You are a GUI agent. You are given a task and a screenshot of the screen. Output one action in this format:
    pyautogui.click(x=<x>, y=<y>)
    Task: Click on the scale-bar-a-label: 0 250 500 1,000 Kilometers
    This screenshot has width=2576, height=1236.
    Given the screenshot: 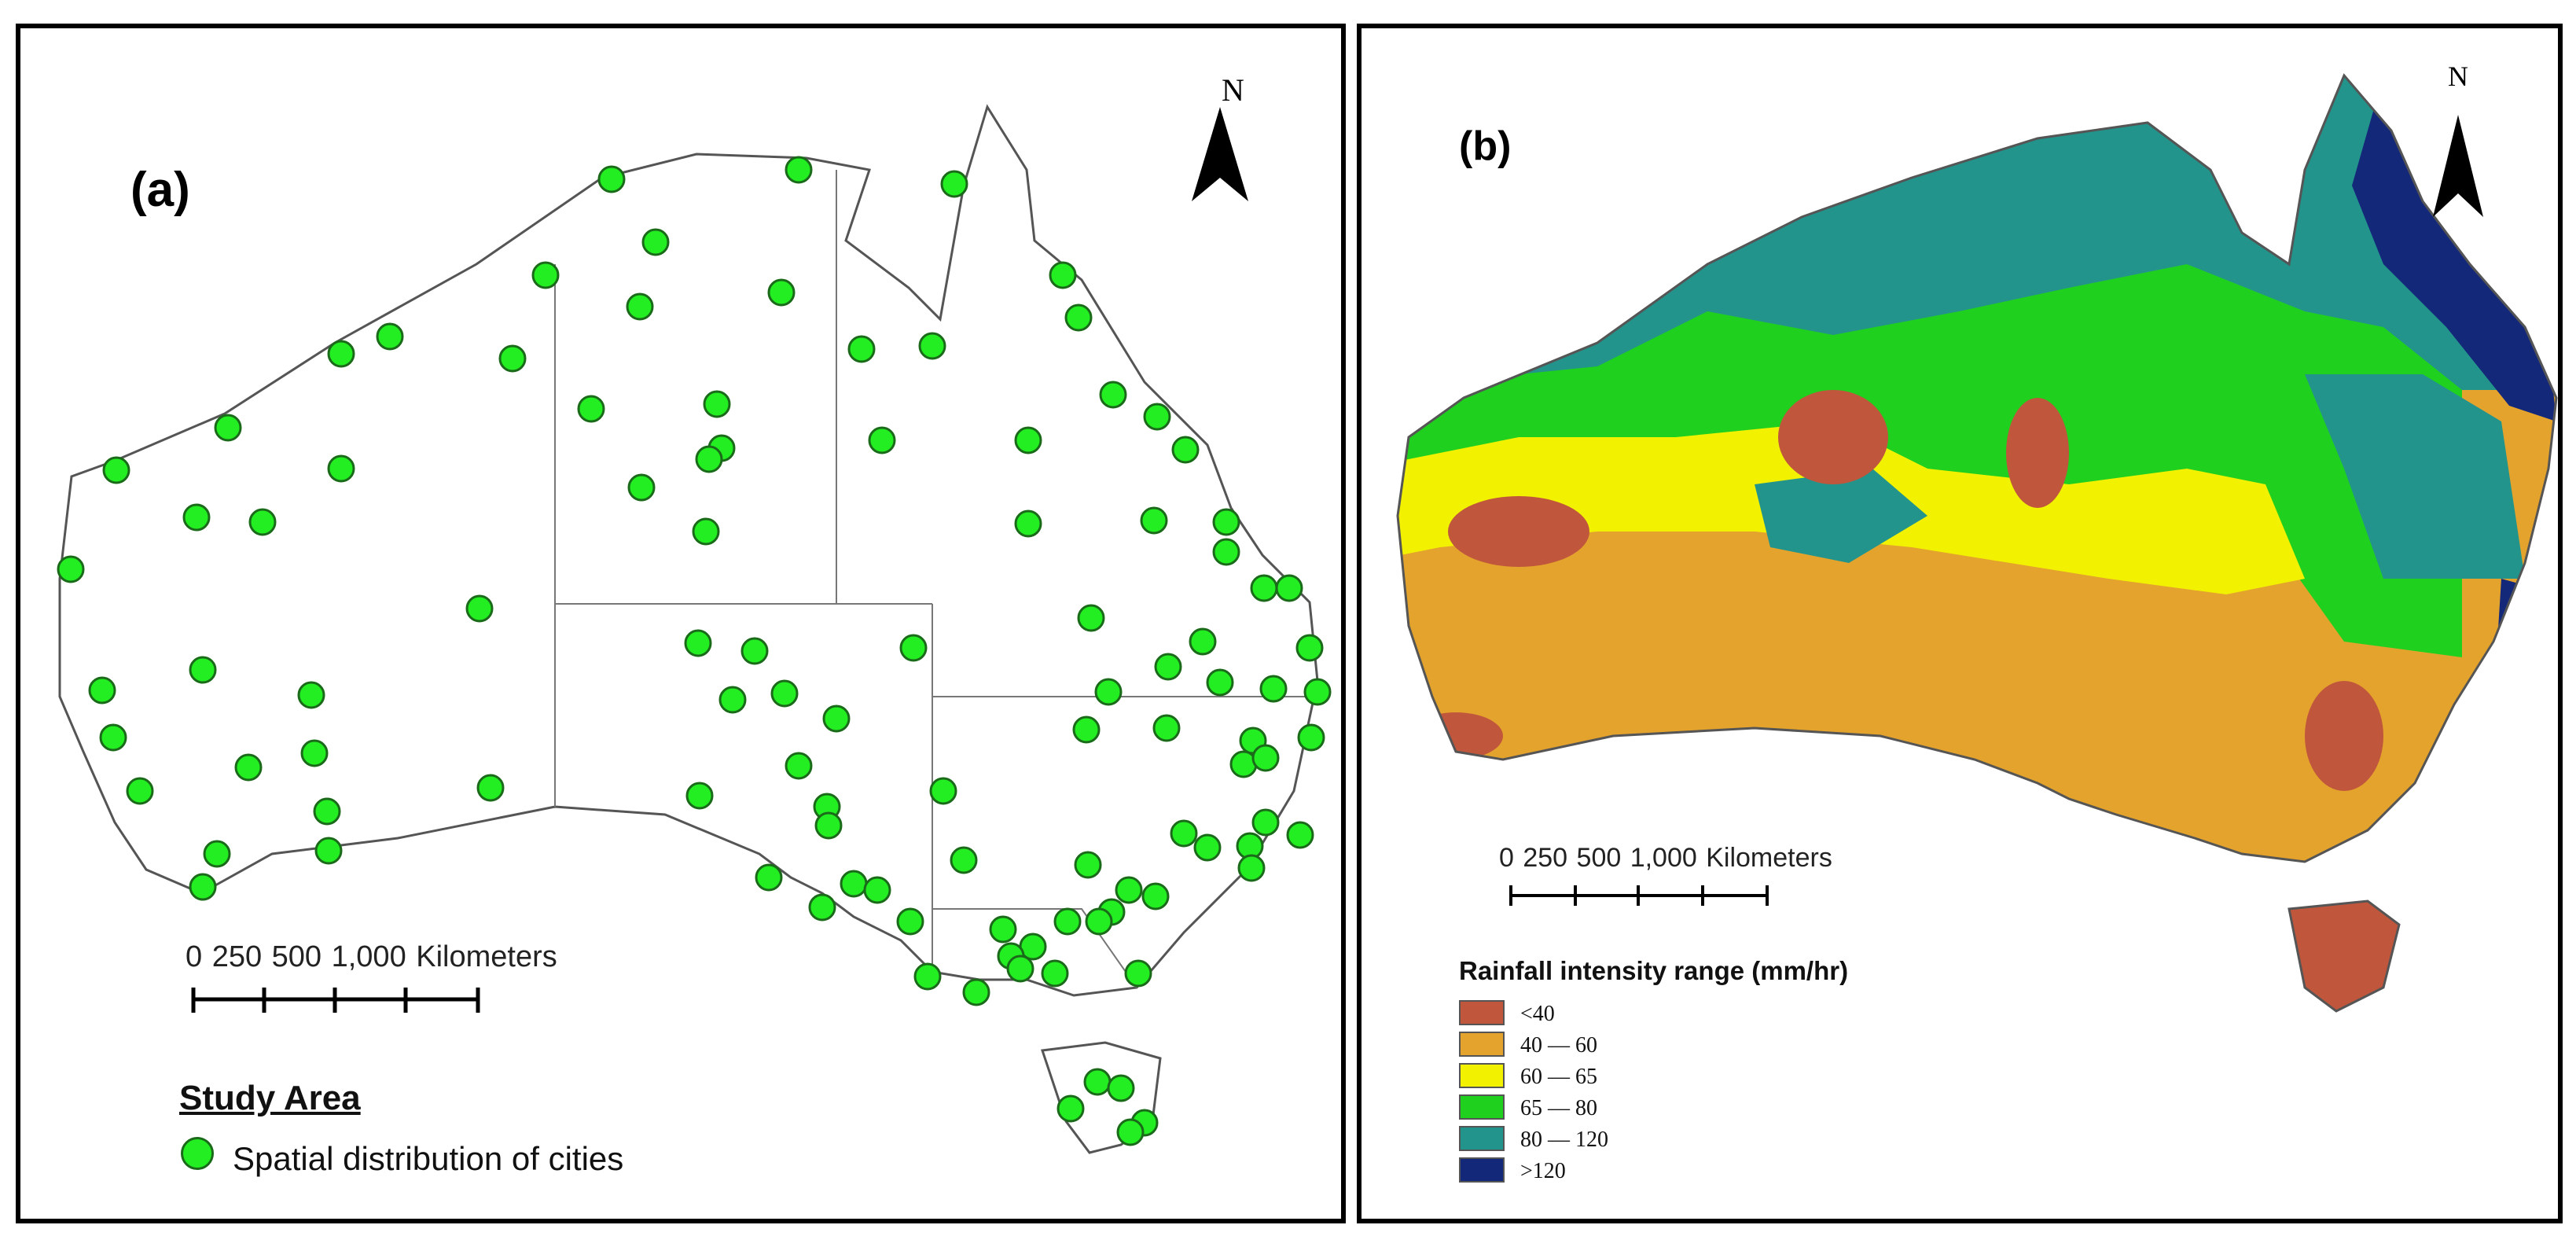 What is the action you would take?
    pyautogui.click(x=371, y=956)
    